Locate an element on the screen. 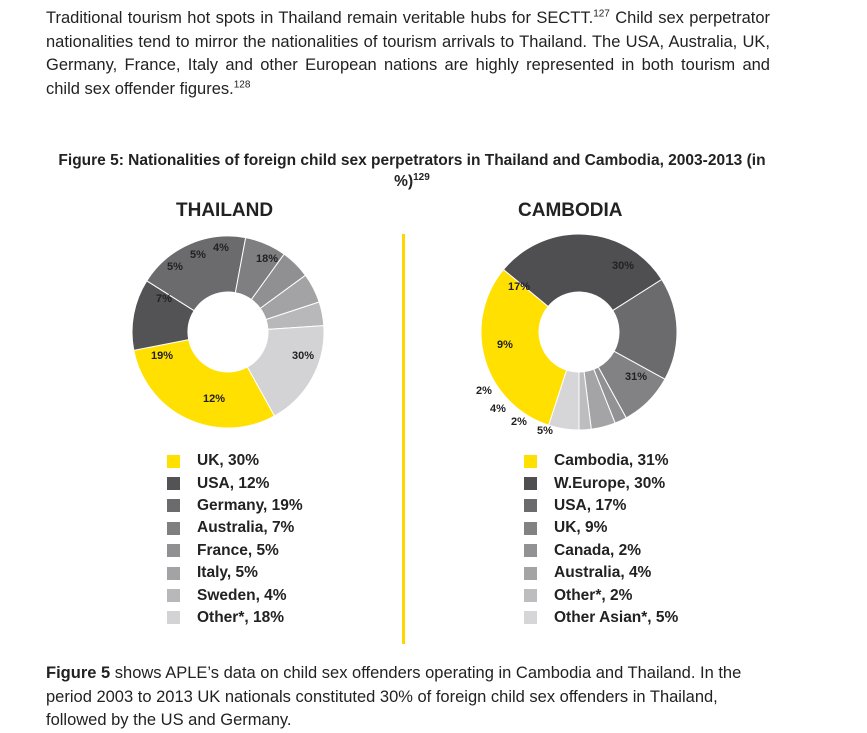  legend-item: USA, 12% is located at coordinates (235, 483).